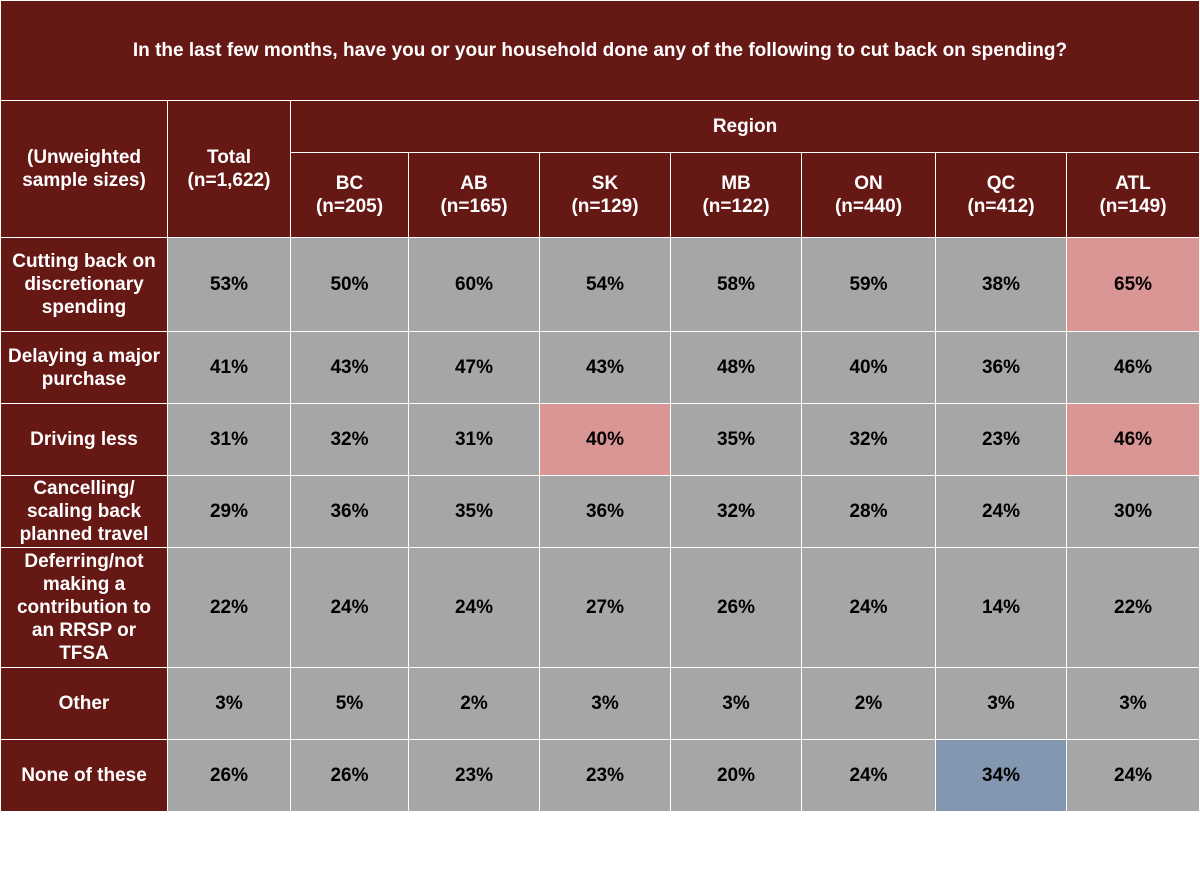  I want to click on row-label: Delaying a major purchase, so click(84, 367).